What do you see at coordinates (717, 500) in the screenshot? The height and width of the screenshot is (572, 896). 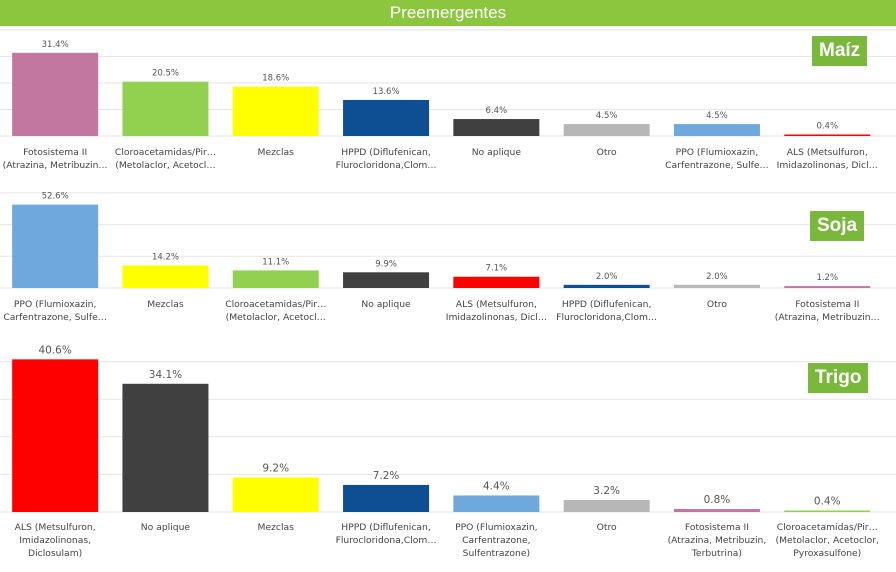 I see `data-label: 0.8%` at bounding box center [717, 500].